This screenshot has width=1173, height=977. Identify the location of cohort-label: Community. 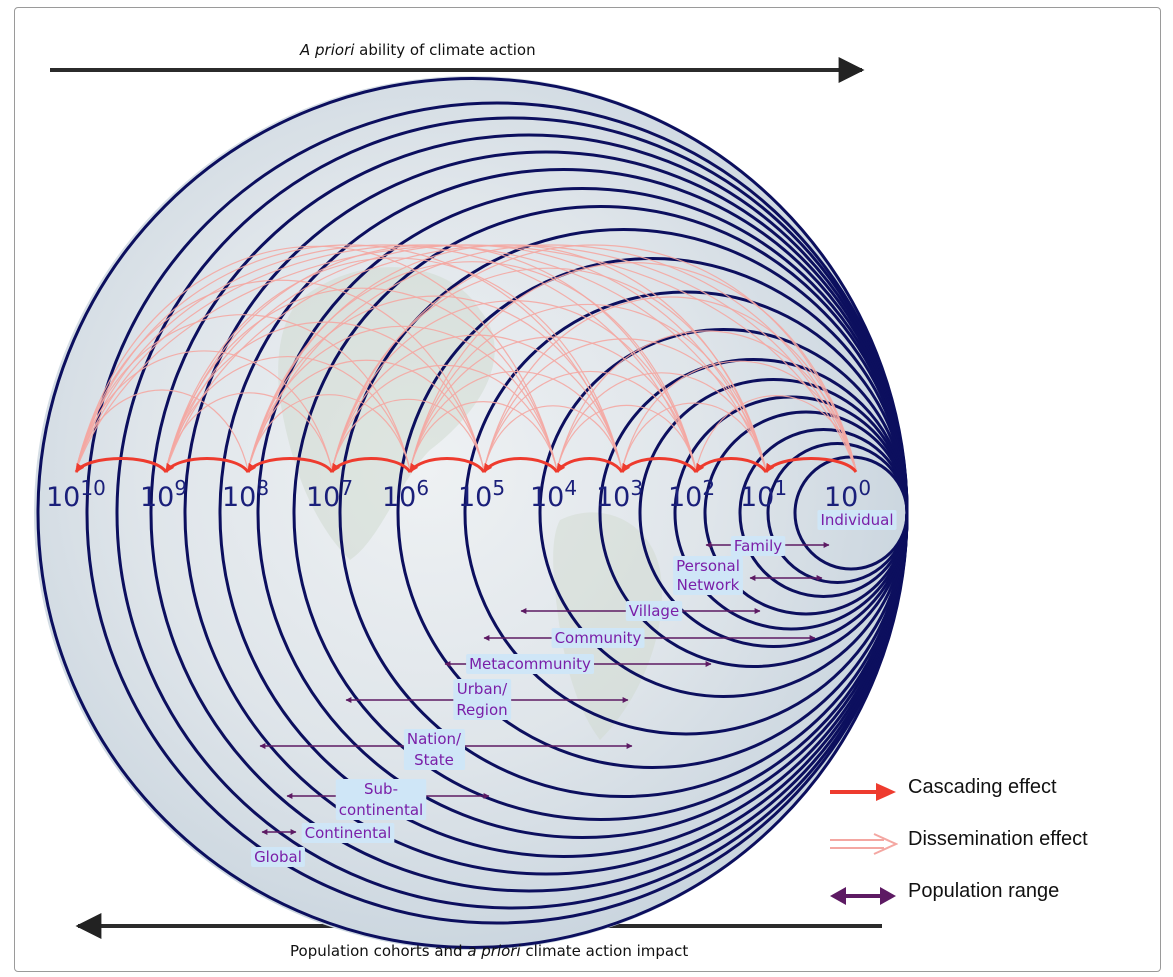
(598, 638).